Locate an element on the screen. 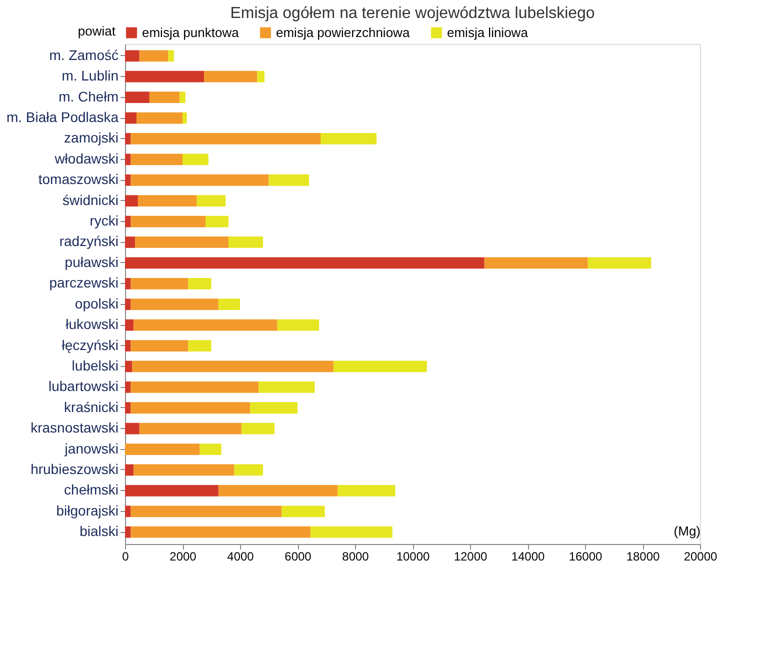  x-tick-label: 0 is located at coordinates (126, 557).